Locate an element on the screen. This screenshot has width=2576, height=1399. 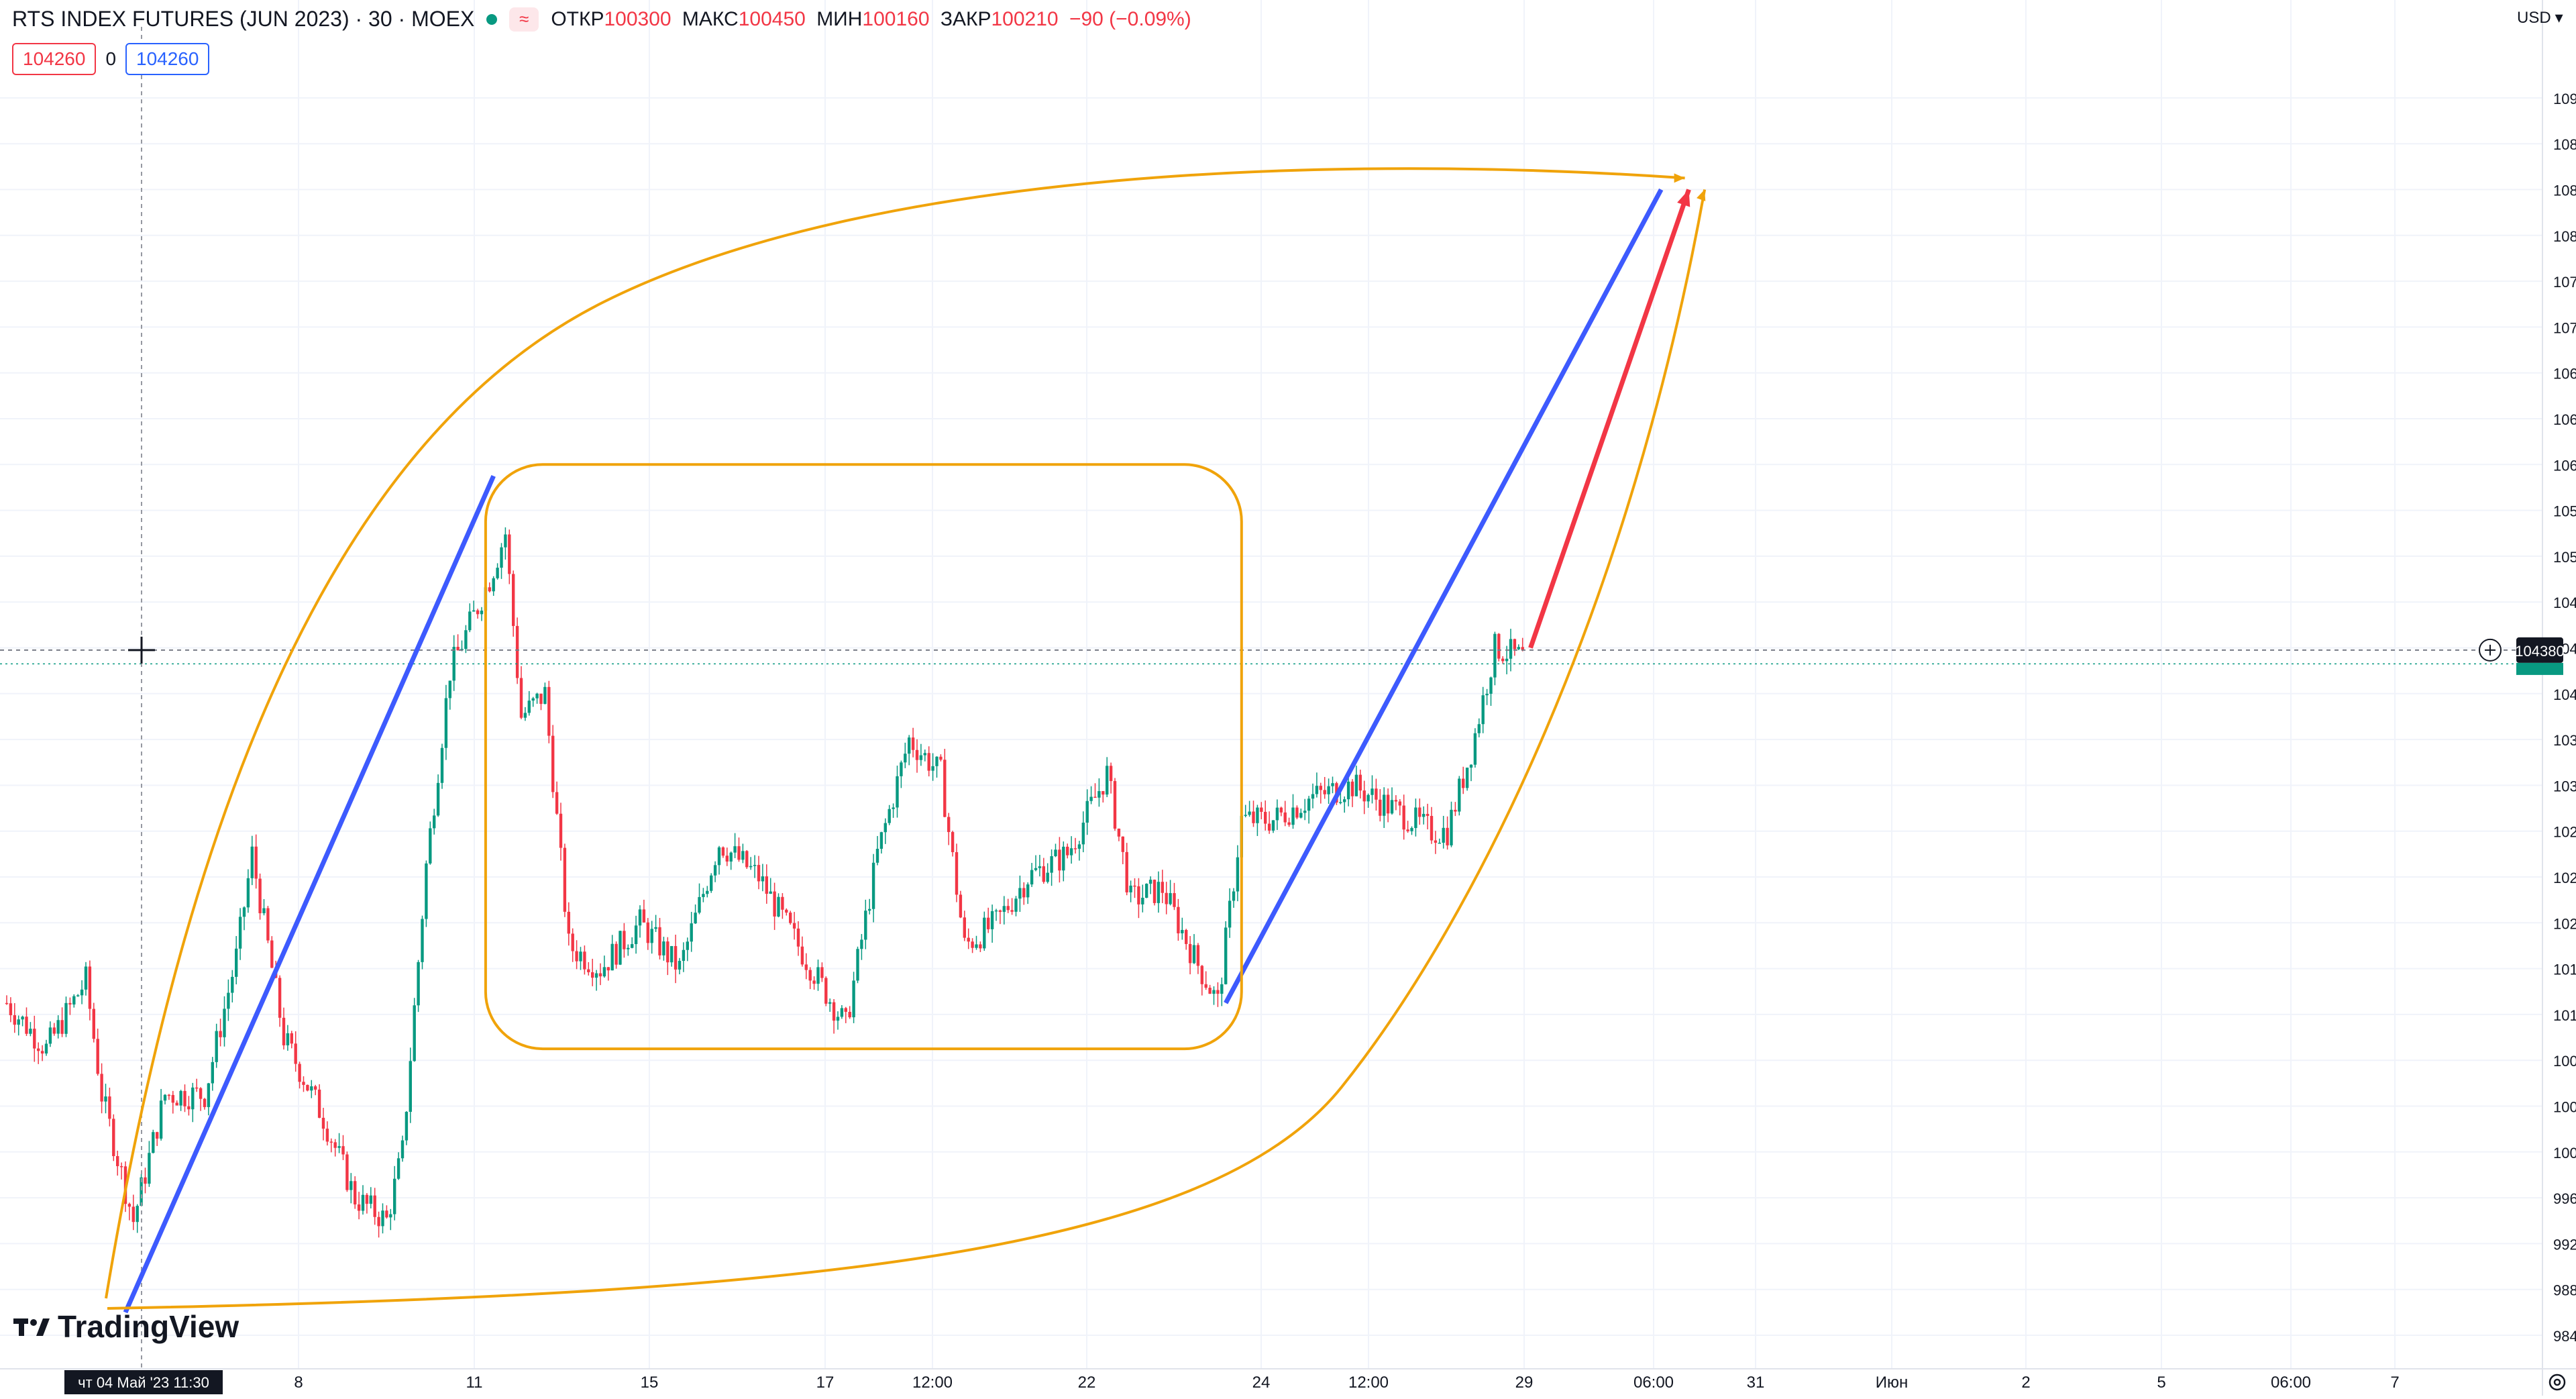
red-arrow-line is located at coordinates (1609, 419).